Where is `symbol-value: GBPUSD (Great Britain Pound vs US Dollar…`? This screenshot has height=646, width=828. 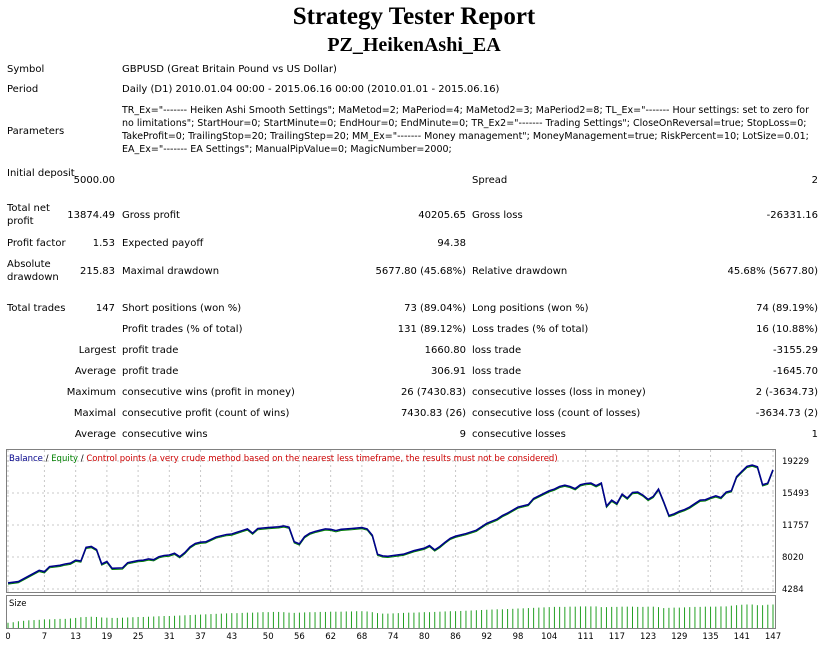 symbol-value: GBPUSD (Great Britain Pound vs US Dollar… is located at coordinates (229, 69).